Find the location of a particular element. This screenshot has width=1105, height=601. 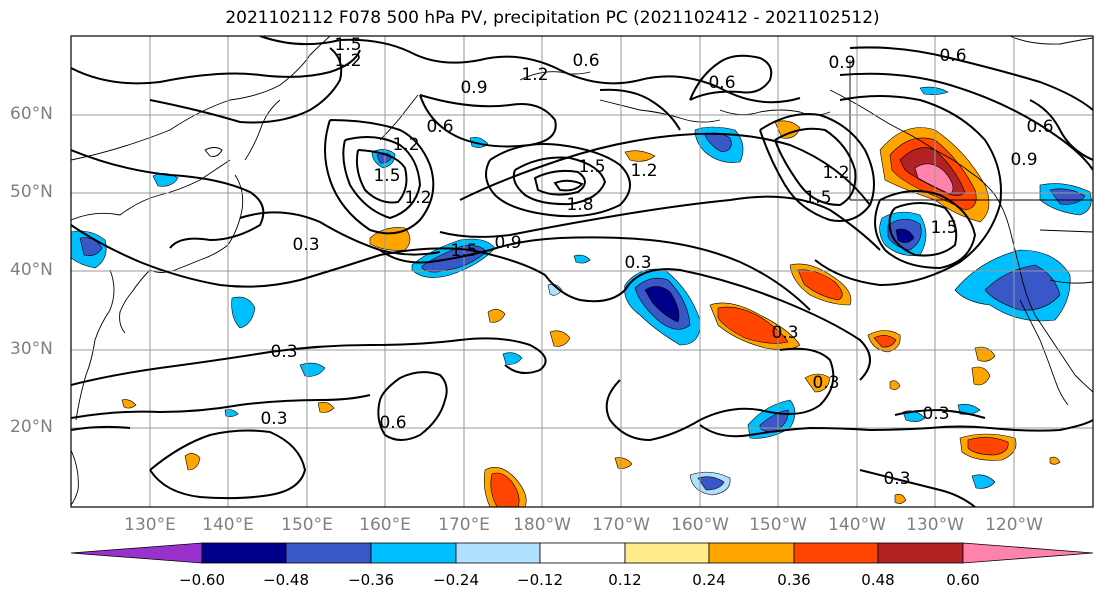

lon-label: 130°E is located at coordinates (150, 525).